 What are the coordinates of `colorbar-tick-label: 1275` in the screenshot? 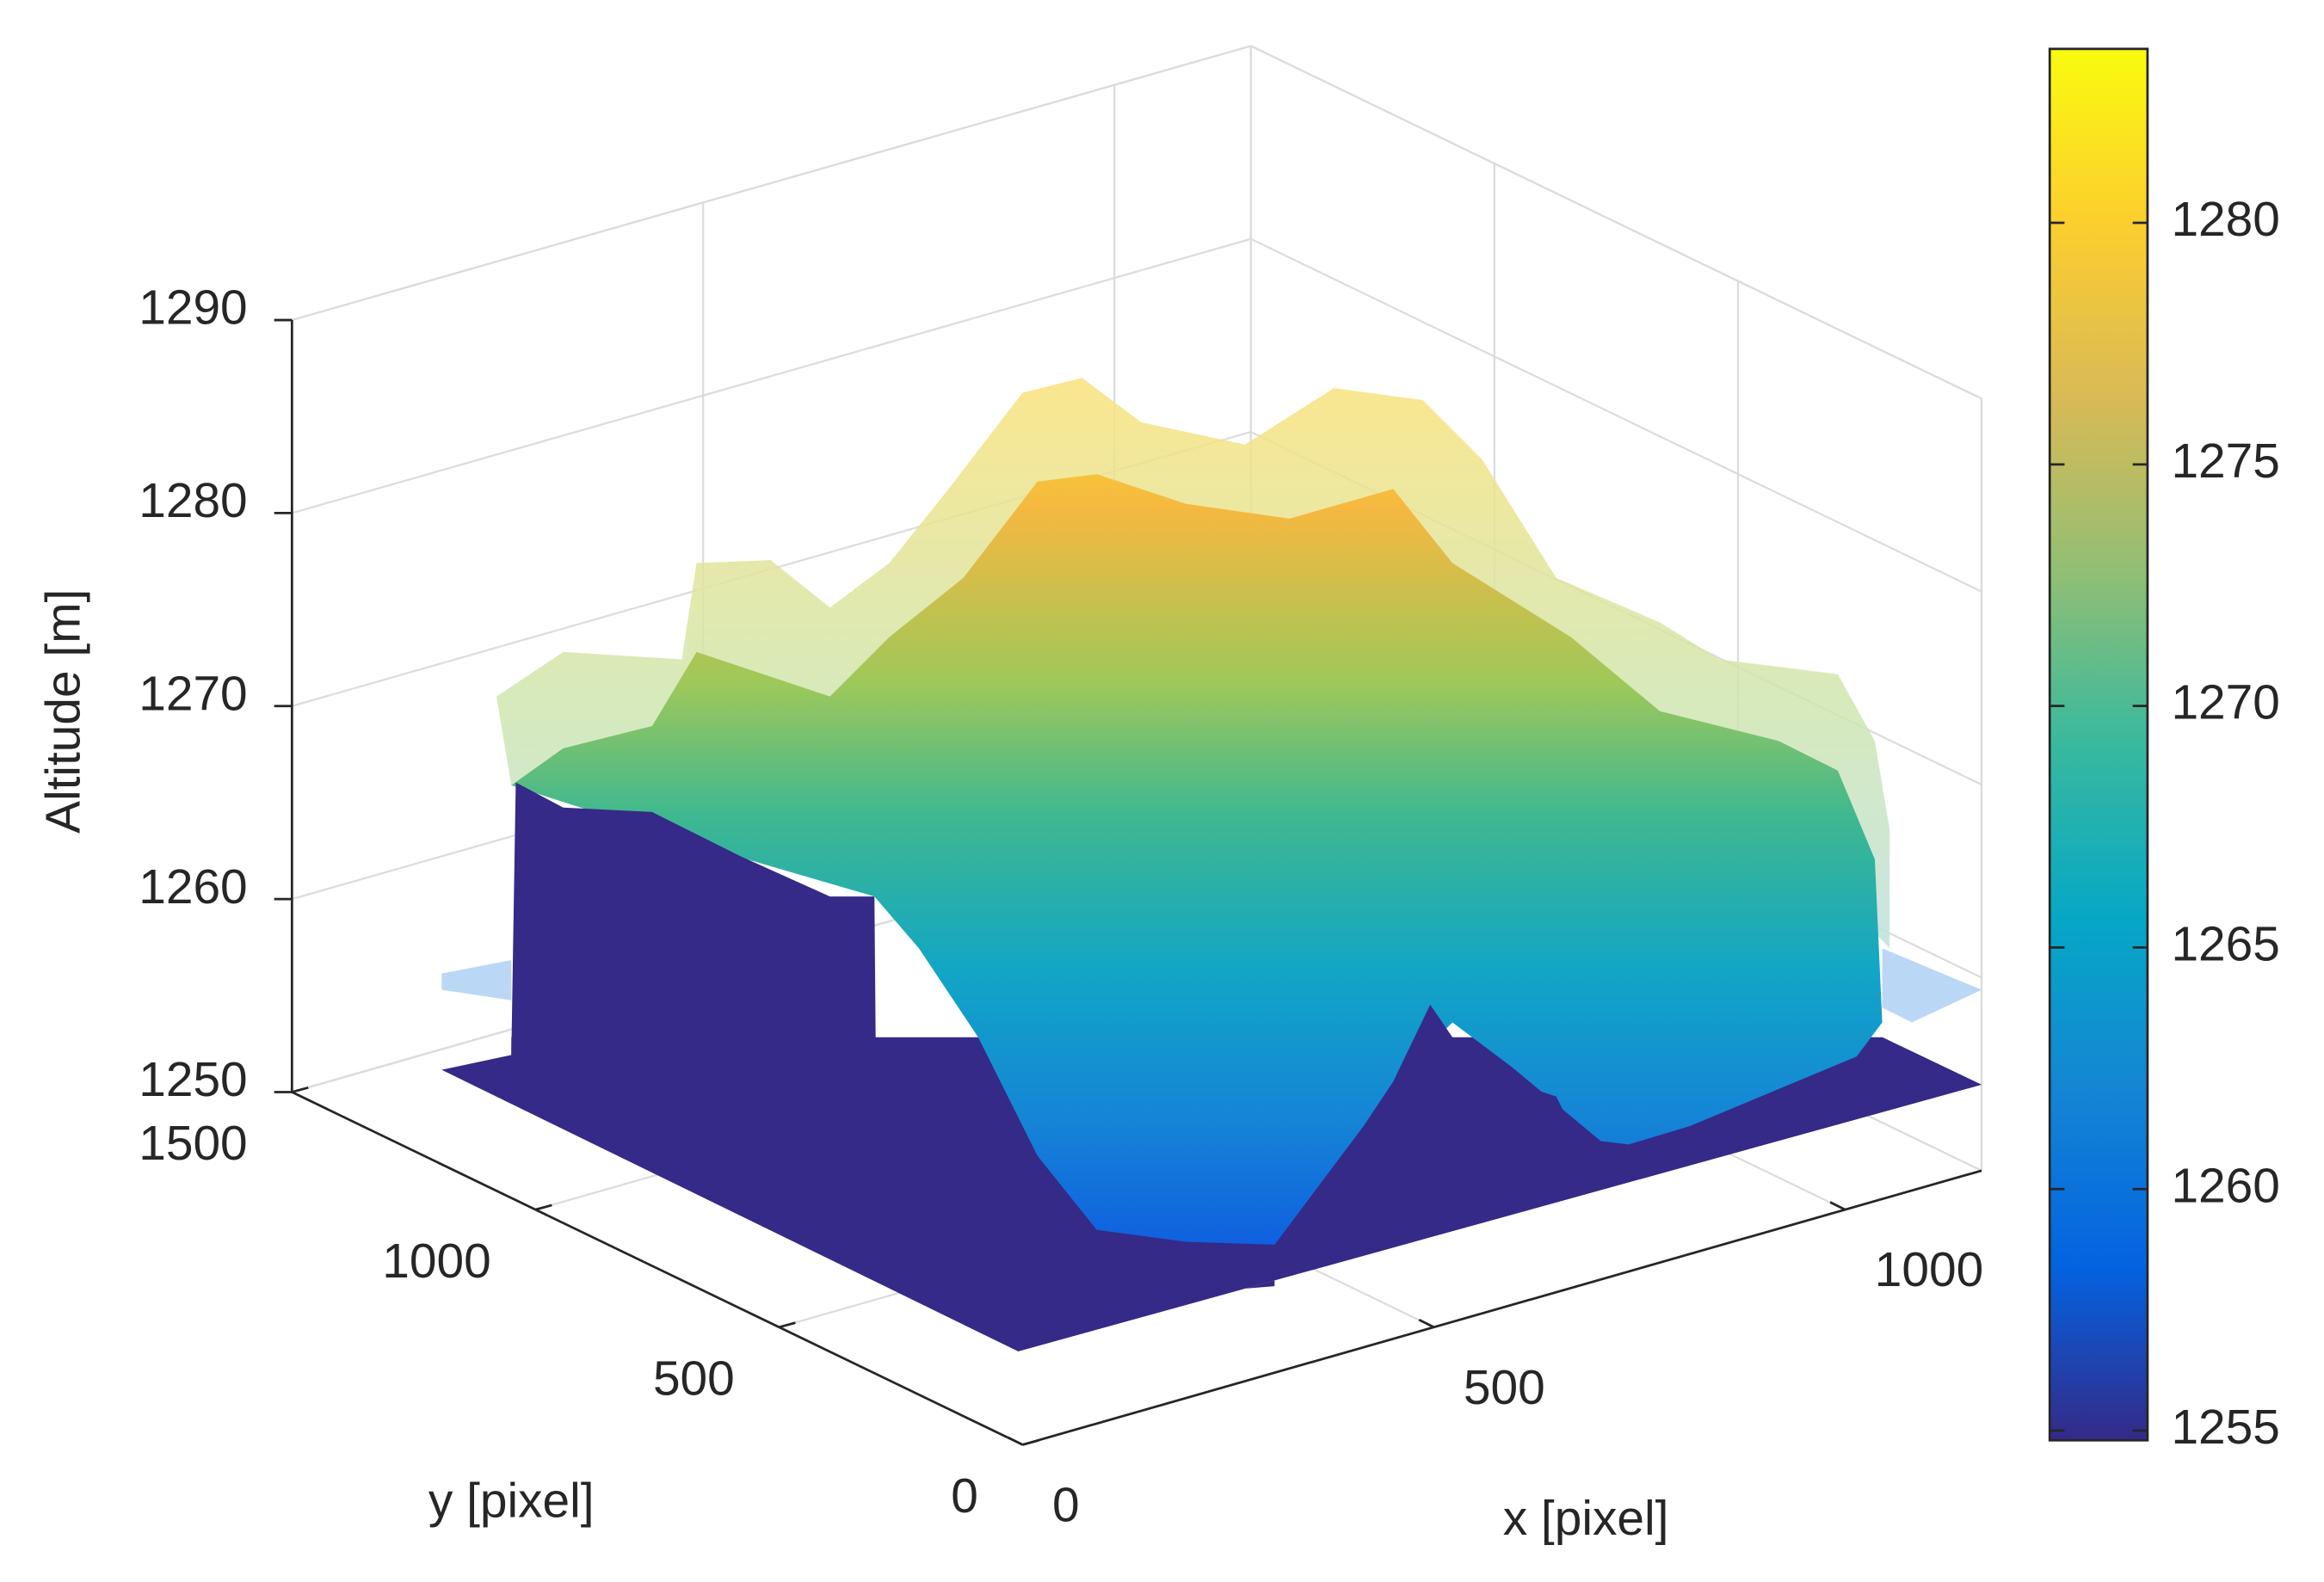 It's located at (2225, 462).